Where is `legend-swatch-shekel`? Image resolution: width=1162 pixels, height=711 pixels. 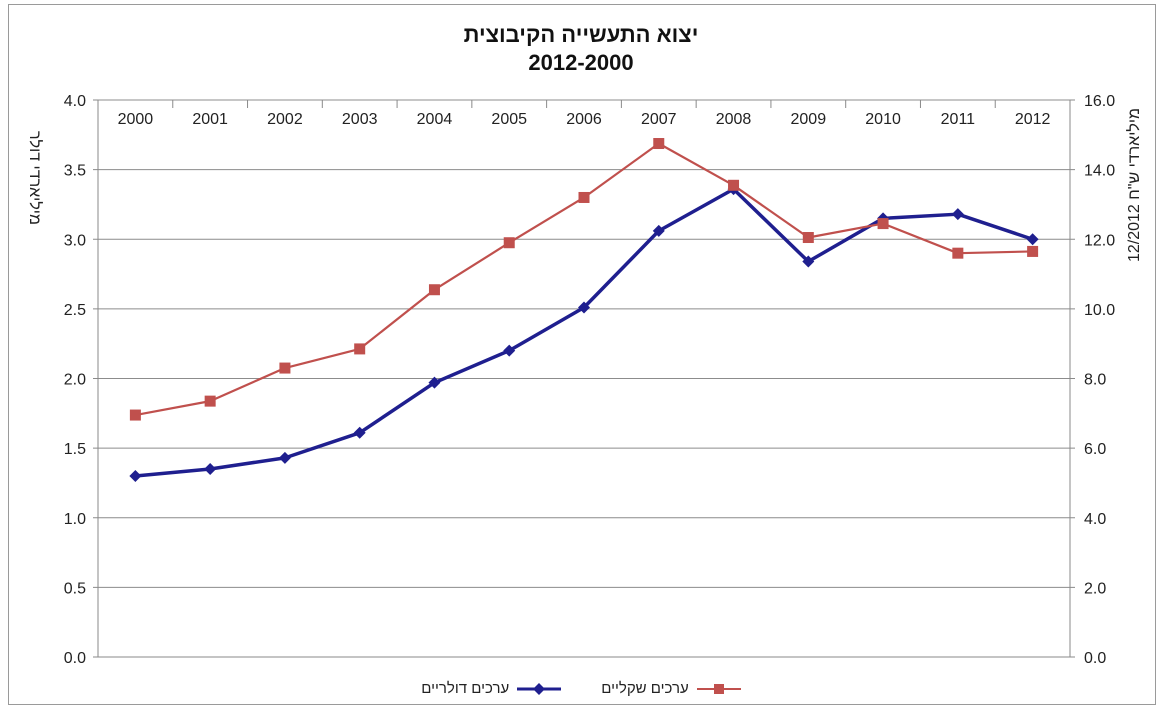
legend-swatch-shekel is located at coordinates (718, 688).